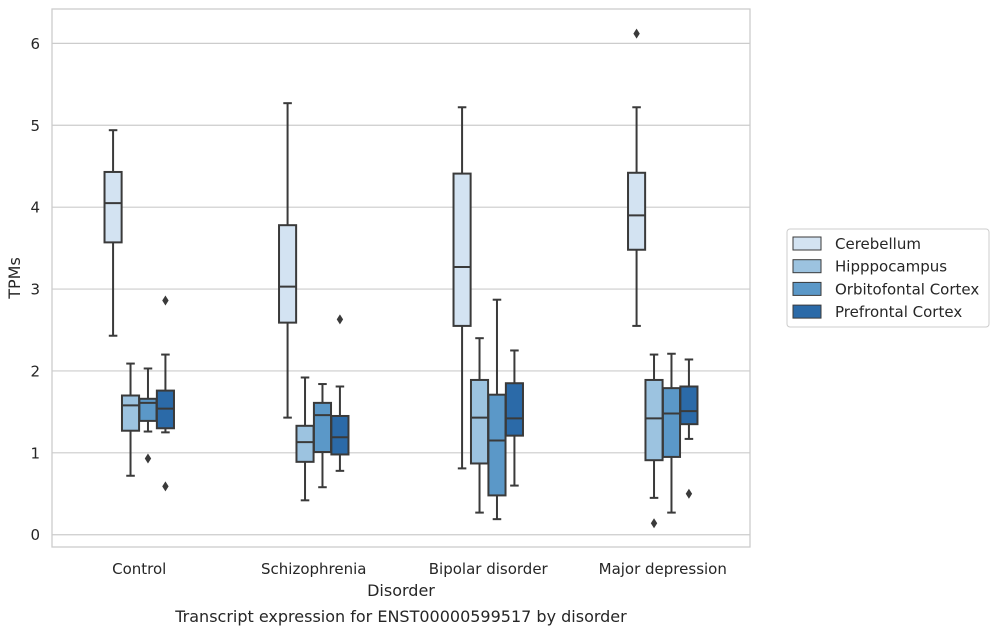  I want to click on y-tick-label-6: 6, so click(35, 44).